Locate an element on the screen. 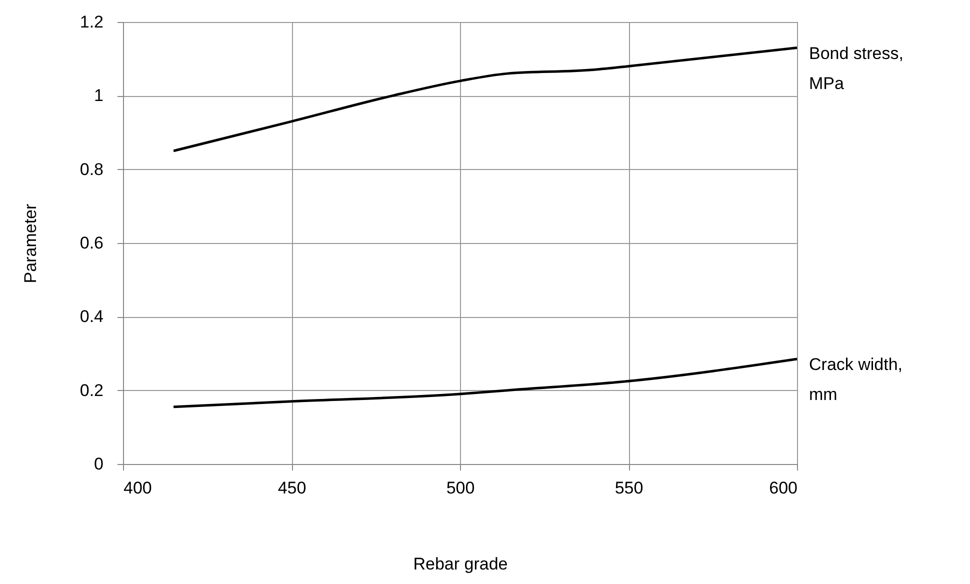  y-tick-label: 0.2 is located at coordinates (92, 390).